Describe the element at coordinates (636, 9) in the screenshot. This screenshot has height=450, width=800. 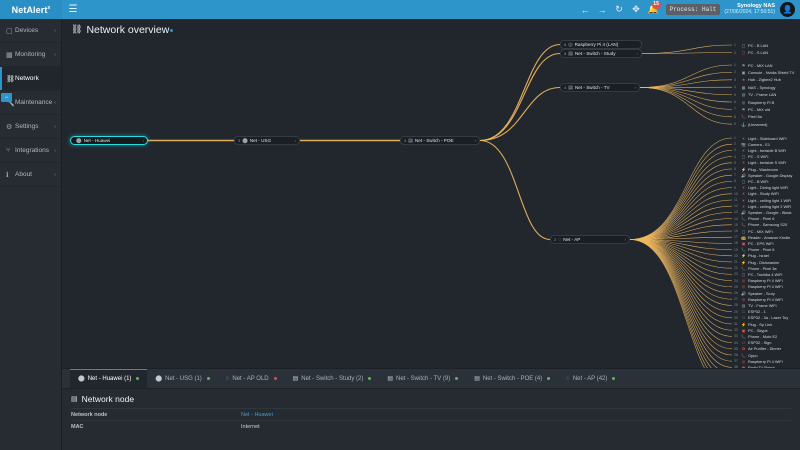
I see `move-icon: ✥` at that location.